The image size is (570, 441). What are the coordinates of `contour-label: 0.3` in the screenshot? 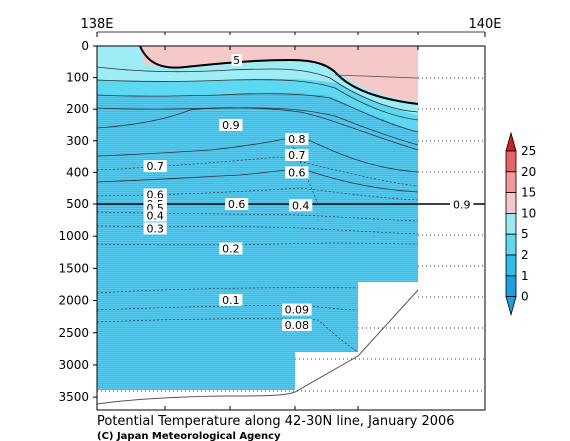 It's located at (155, 228).